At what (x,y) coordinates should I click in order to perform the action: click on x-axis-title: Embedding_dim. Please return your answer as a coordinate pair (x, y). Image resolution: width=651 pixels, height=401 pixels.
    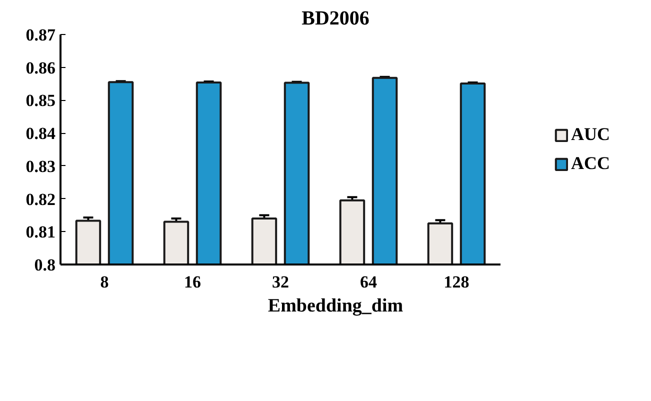
    Looking at the image, I should click on (336, 306).